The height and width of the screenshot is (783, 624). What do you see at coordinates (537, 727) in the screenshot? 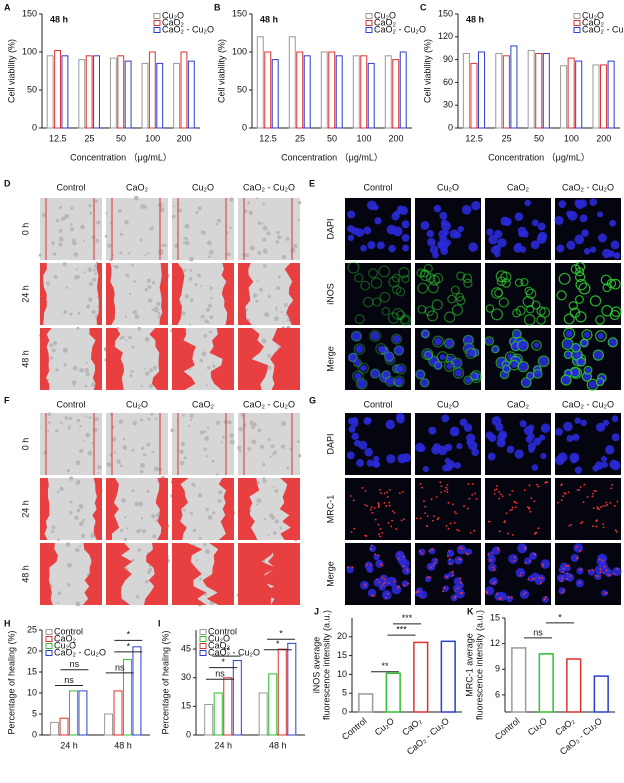
I see `x-tick-label: Cu₂O` at bounding box center [537, 727].